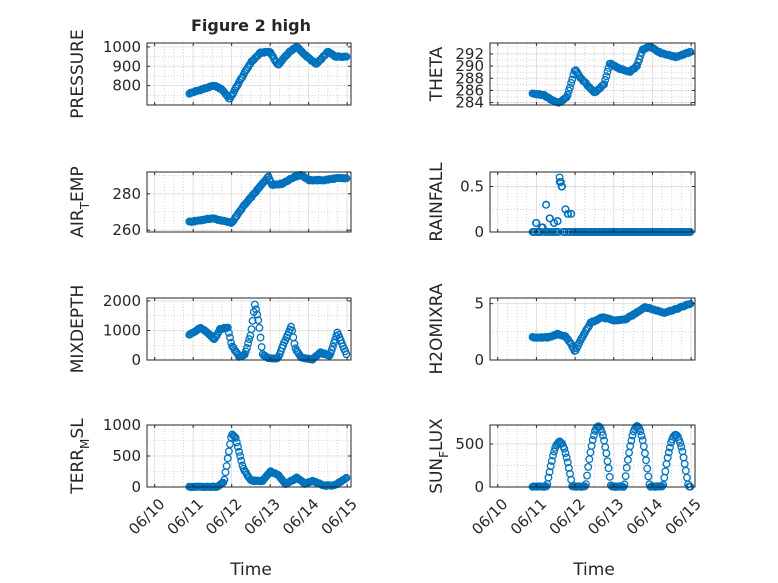 This screenshot has width=778, height=583. What do you see at coordinates (80, 201) in the screenshot?
I see `y-axis-label: AIRTEMP` at bounding box center [80, 201].